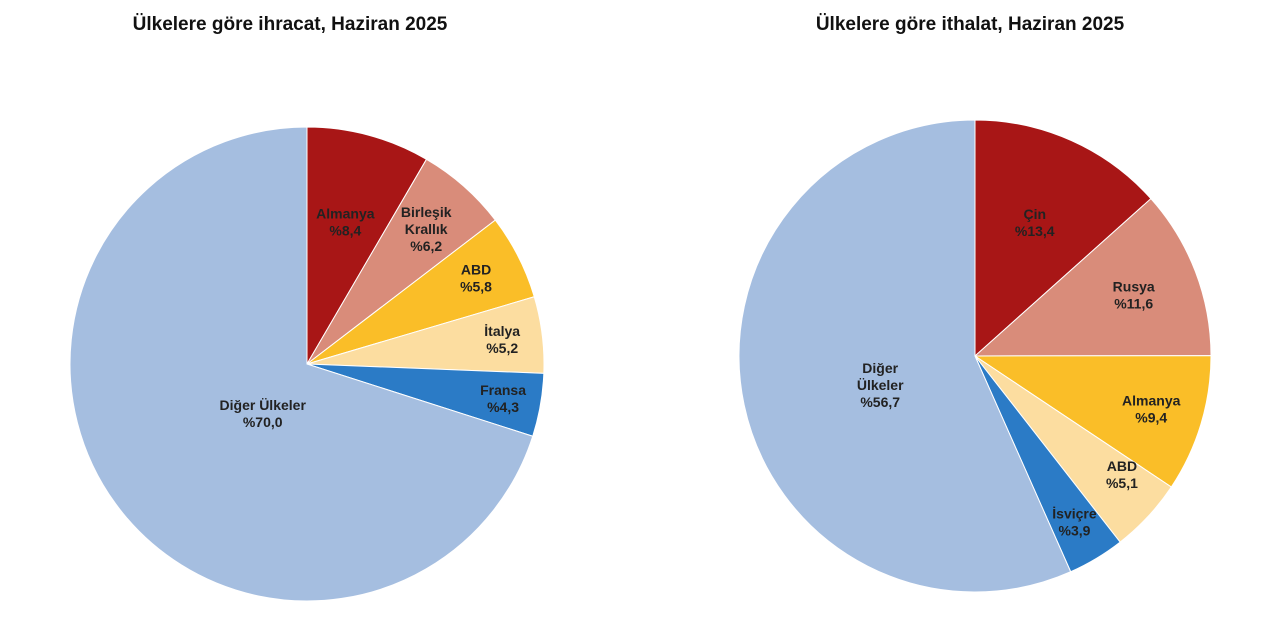  What do you see at coordinates (345, 214) in the screenshot?
I see `export-slice-name-0: Almanya` at bounding box center [345, 214].